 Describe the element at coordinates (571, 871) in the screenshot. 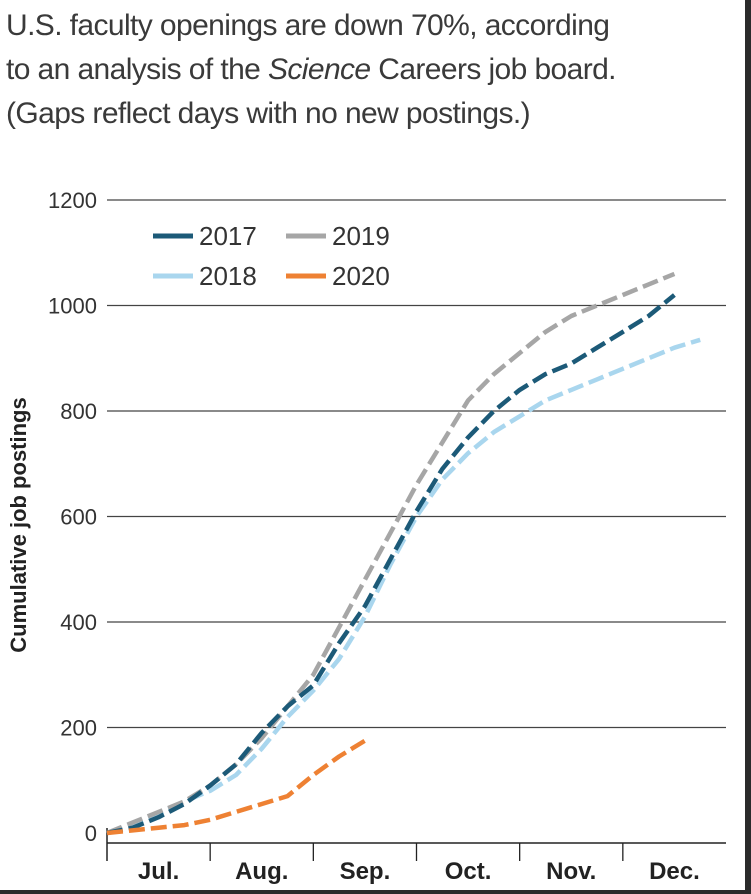

I see `x-tick-label-nov: Nov.` at that location.